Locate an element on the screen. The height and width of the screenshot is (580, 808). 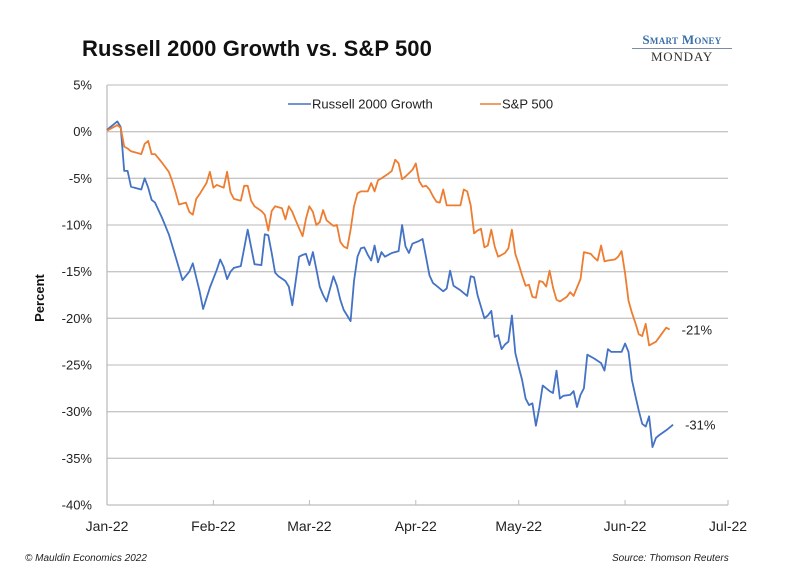
y-tick-label: -20% is located at coordinates (77, 318).